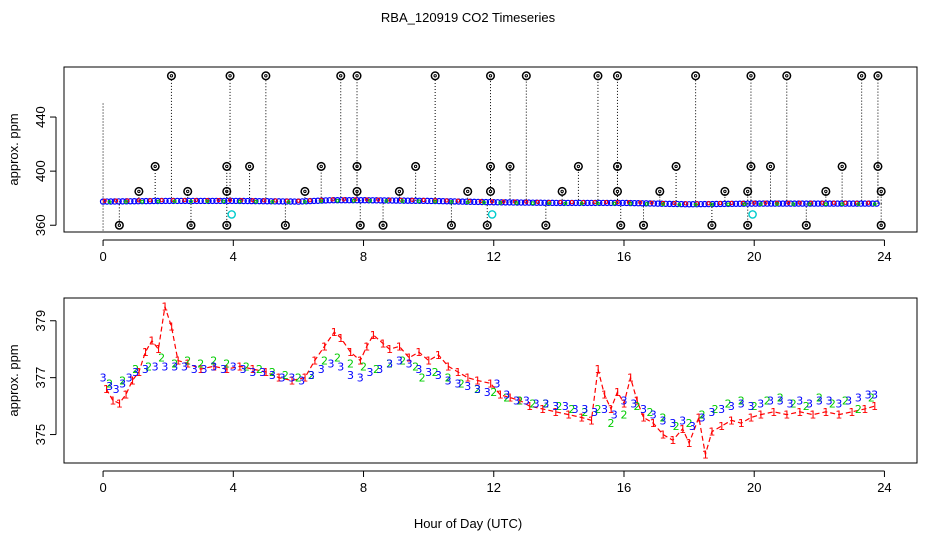 Image resolution: width=936 pixels, height=540 pixels. I want to click on x-axis-label: Hour of Day (UTC), so click(468, 523).